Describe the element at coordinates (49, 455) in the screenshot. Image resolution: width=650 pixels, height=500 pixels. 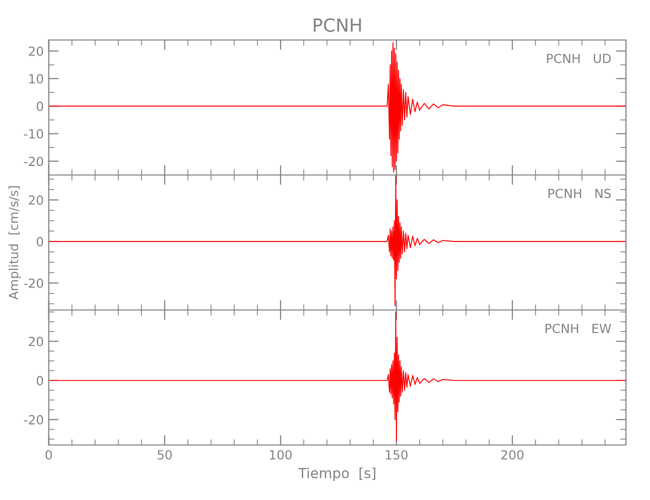
I see `x-tick-label: 0` at that location.